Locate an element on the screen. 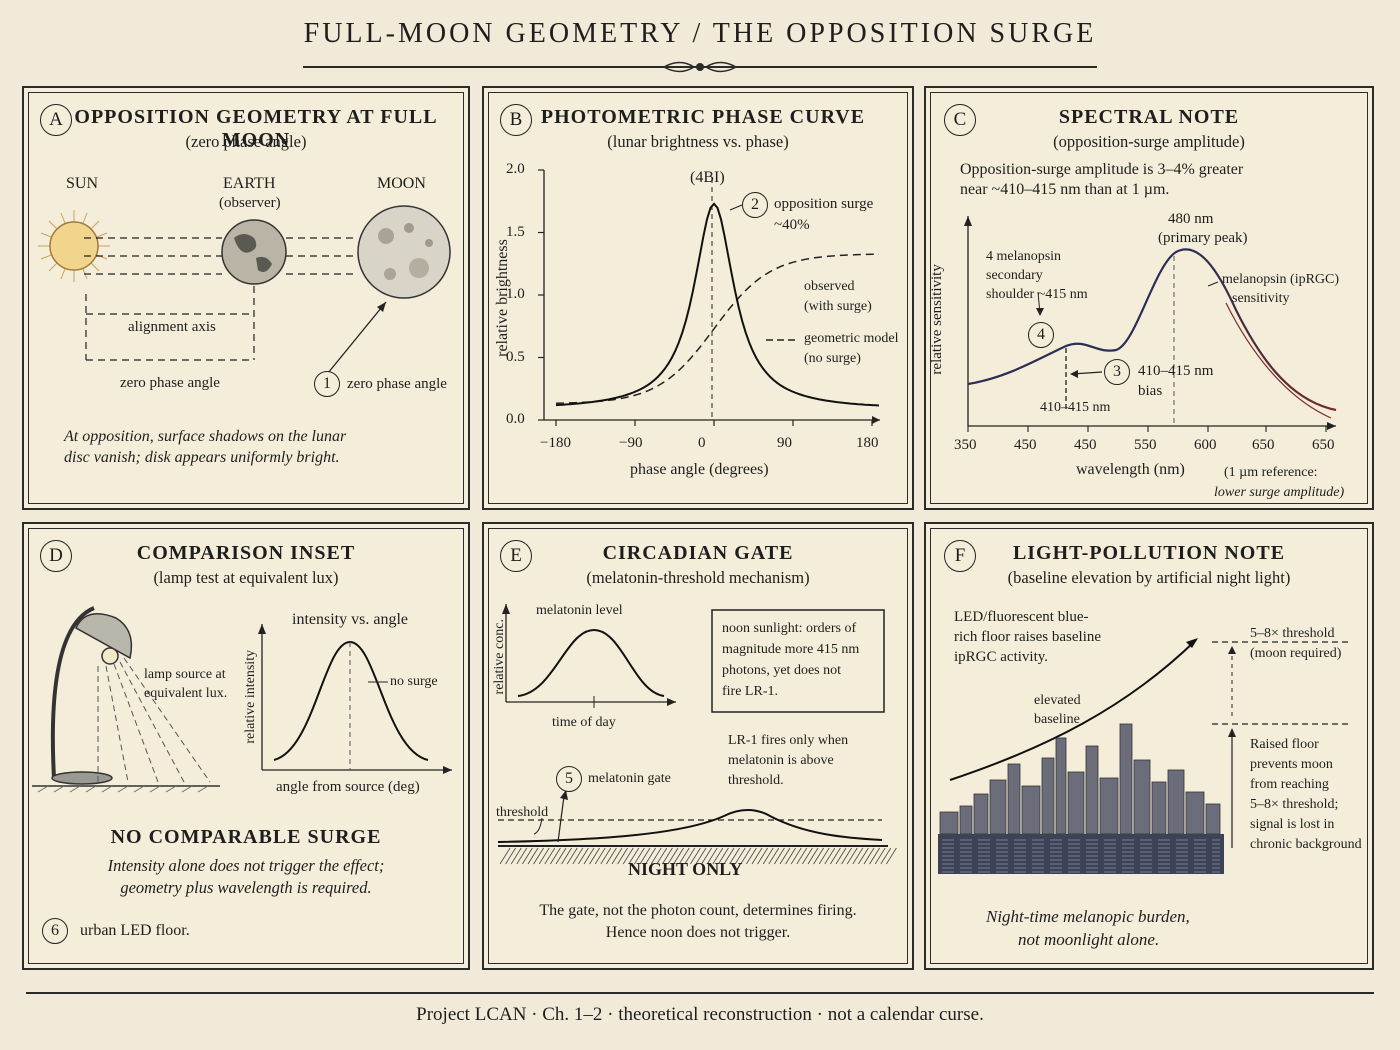 This screenshot has width=1400, height=1050. surge-label-2: ~40% is located at coordinates (792, 225).